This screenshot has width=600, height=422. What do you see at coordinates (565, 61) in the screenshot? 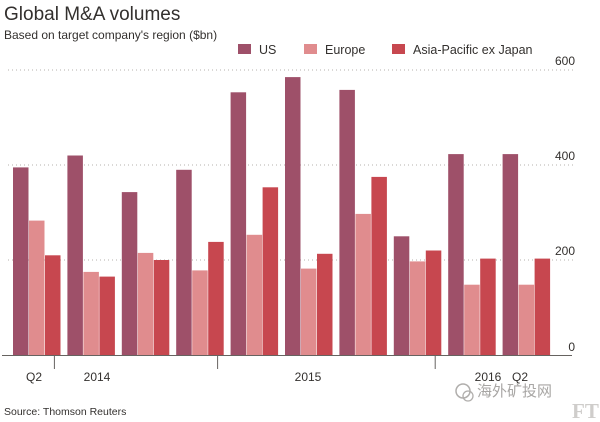
I see `y-tick-label: 600` at bounding box center [565, 61].